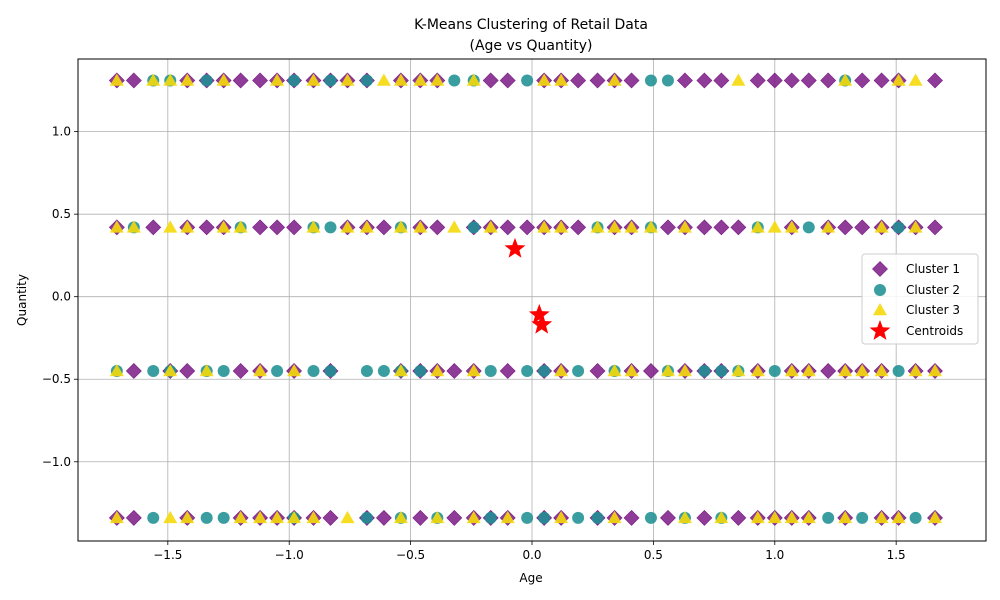 This screenshot has width=1000, height=600. Describe the element at coordinates (880, 330) in the screenshot. I see `legend-marker-centroids` at that location.